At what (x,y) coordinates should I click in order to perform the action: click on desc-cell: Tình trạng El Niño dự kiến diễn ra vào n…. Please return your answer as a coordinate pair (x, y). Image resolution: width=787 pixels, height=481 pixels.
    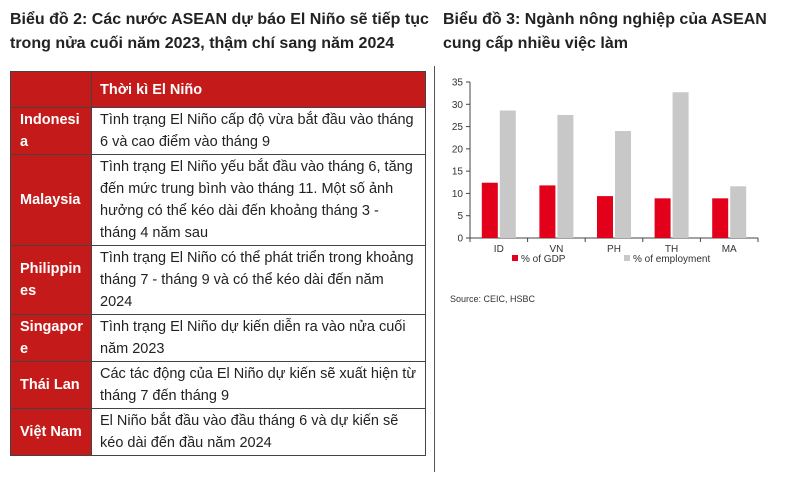
    Looking at the image, I should click on (258, 338).